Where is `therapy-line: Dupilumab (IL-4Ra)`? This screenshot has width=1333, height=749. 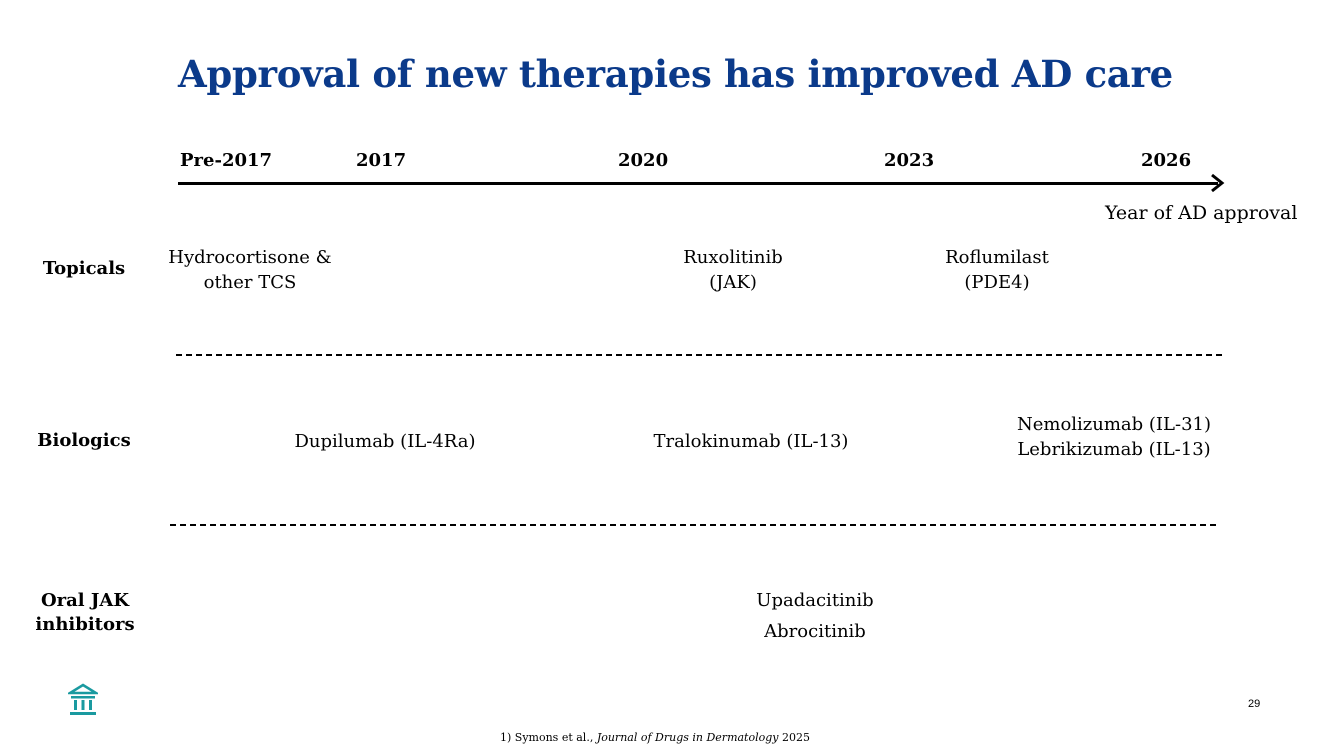 therapy-line: Dupilumab (IL-4Ra) is located at coordinates (385, 441).